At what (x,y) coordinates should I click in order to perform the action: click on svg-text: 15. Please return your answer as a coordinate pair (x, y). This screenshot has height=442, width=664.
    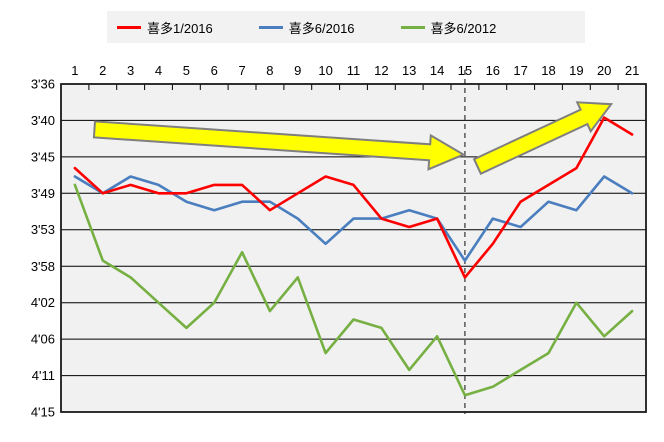
    Looking at the image, I should click on (465, 70).